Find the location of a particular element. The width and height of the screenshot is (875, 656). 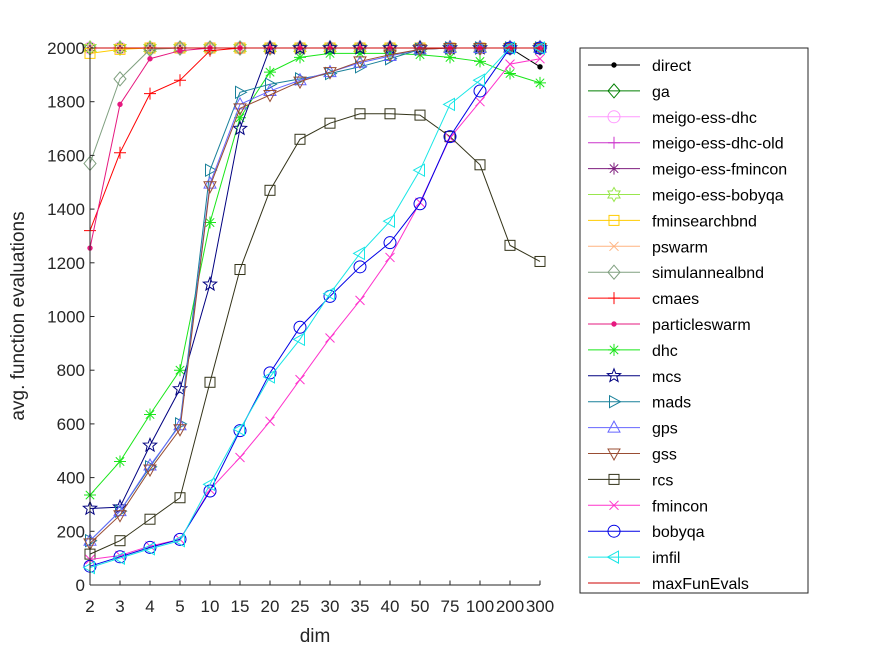

legend-label: dhc is located at coordinates (665, 351).